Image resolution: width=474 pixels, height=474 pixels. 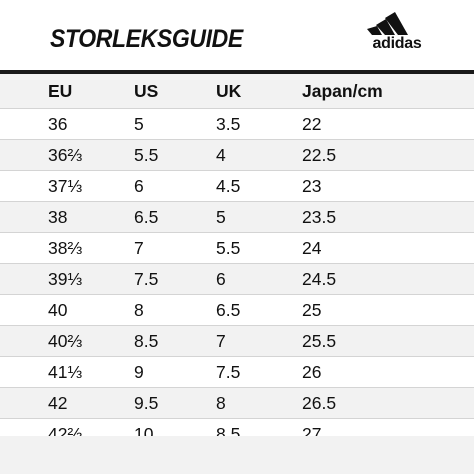 What do you see at coordinates (146, 155) in the screenshot?
I see `cell-us: 5.5` at bounding box center [146, 155].